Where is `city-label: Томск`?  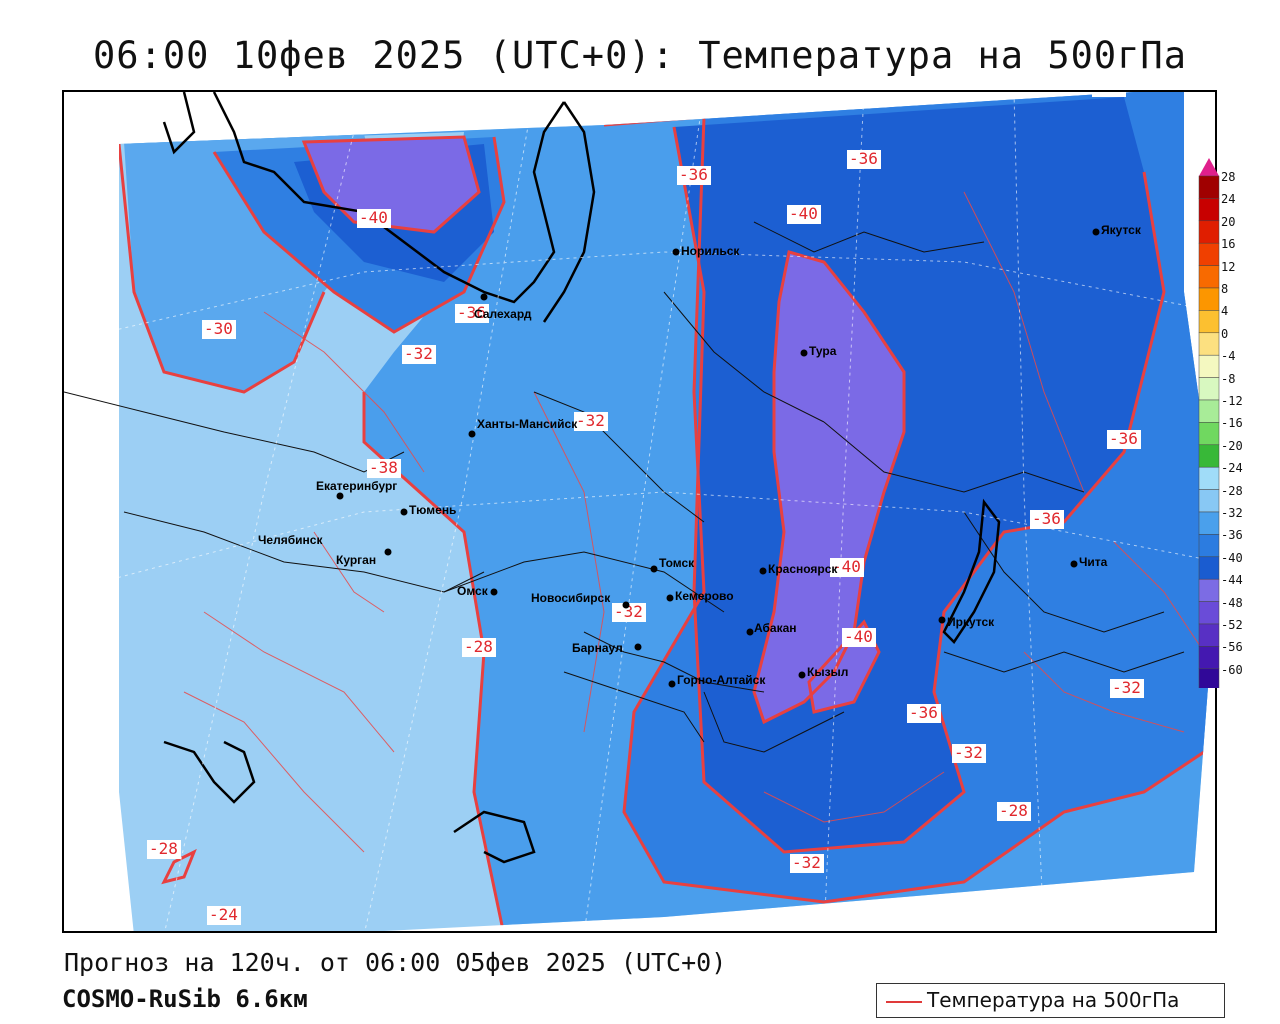 city-label: Томск is located at coordinates (677, 563).